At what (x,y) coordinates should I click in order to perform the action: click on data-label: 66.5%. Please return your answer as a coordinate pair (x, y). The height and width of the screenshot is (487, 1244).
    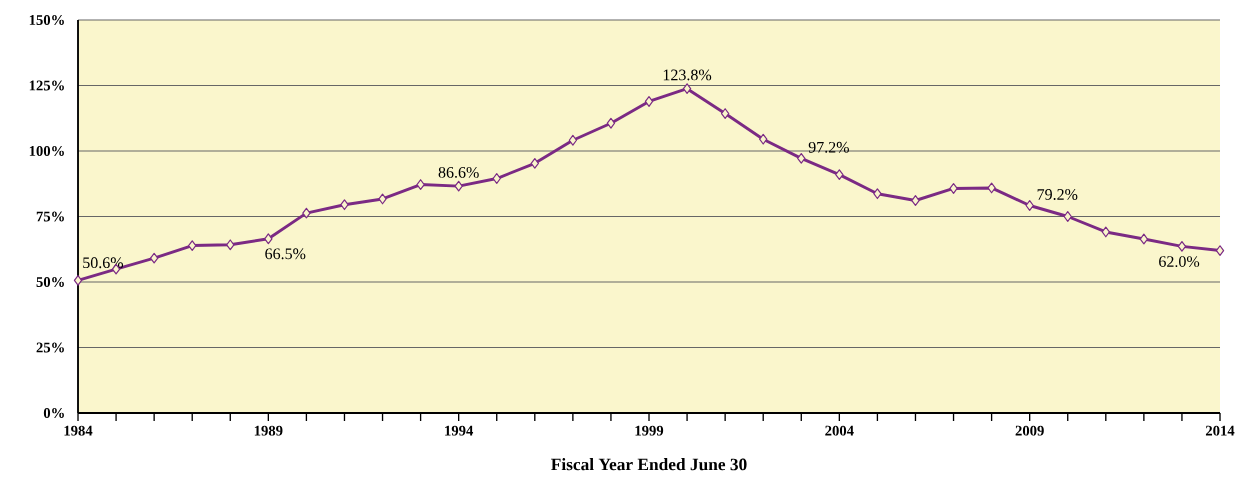
    Looking at the image, I should click on (285, 254).